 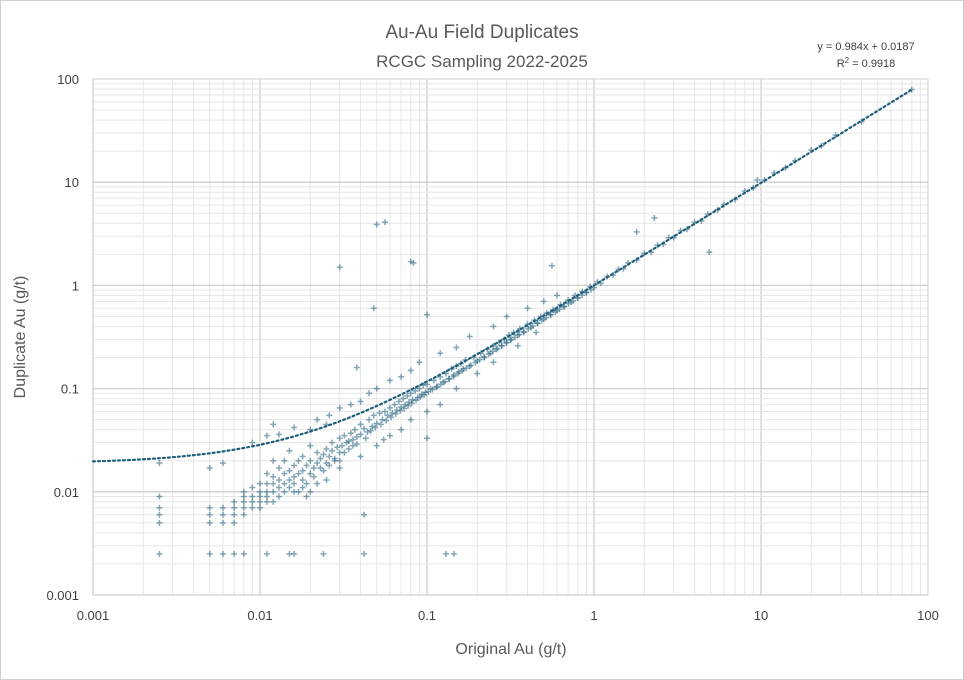 I want to click on x-tick-label: 0.1, so click(x=427, y=615).